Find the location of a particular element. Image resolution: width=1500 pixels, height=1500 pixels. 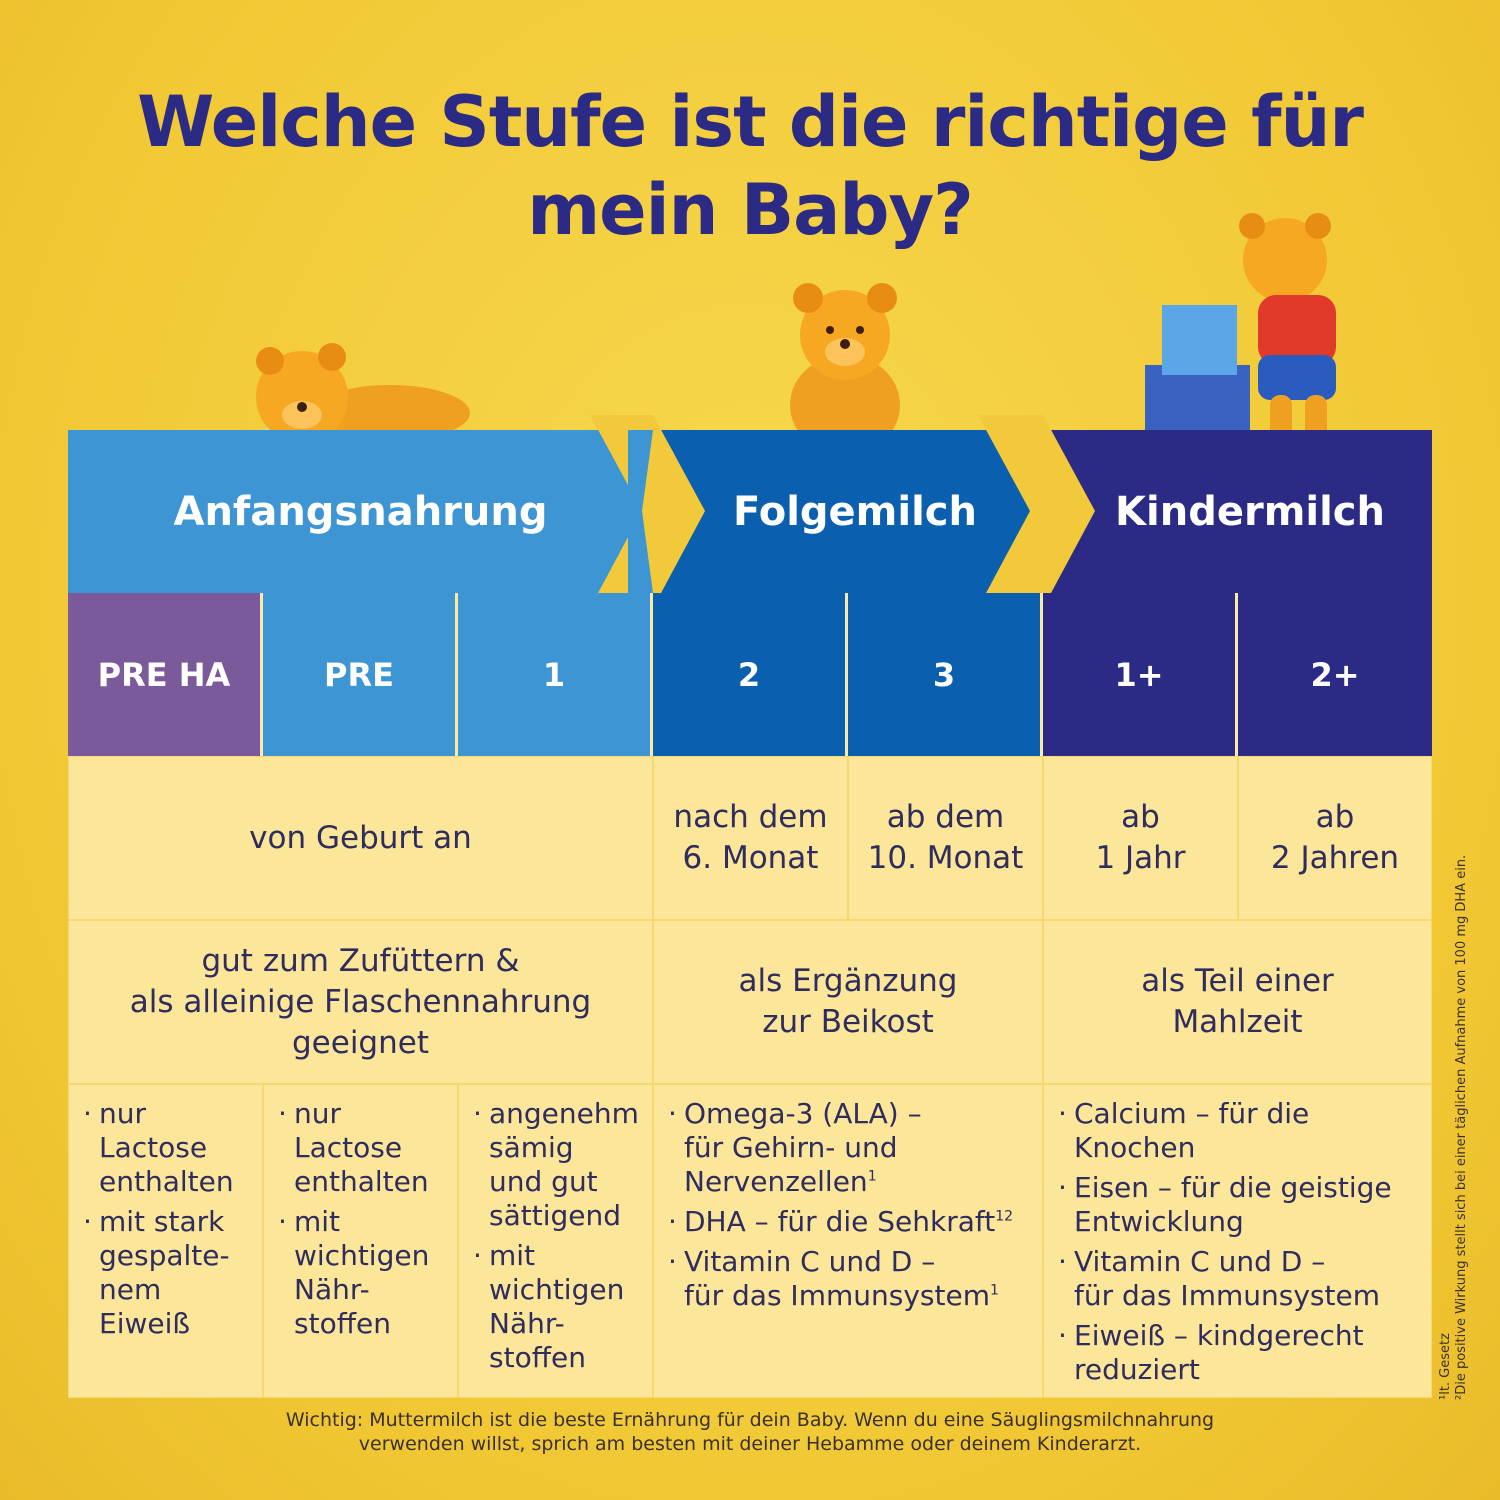

age-cell: nach dem 6. Monat is located at coordinates (750, 838).